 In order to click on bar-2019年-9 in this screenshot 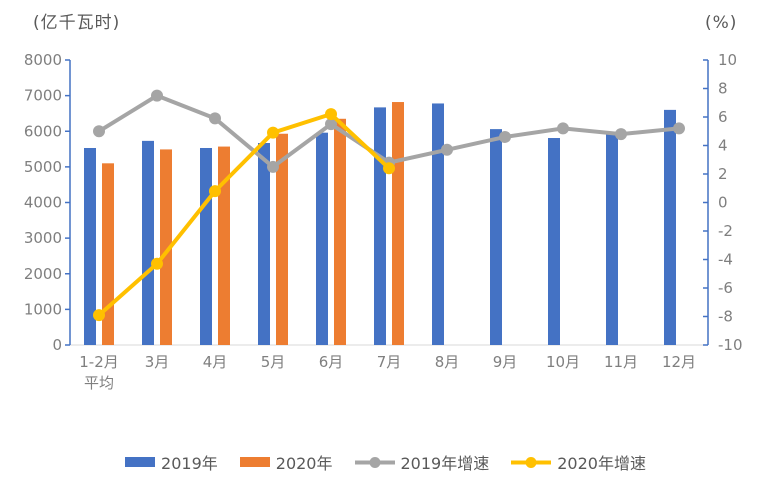, I will do `click(612, 239)`.